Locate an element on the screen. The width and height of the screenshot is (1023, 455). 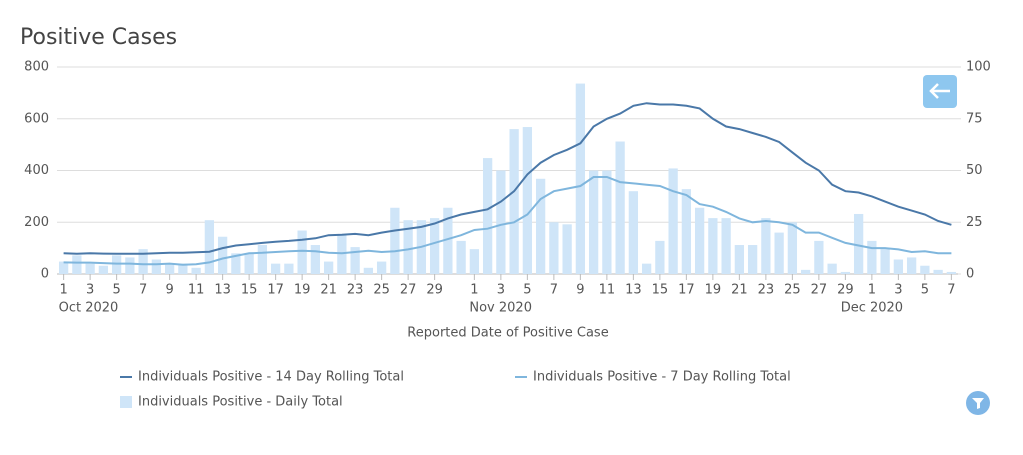
y2-tick-label: 0 is located at coordinates (970, 274).